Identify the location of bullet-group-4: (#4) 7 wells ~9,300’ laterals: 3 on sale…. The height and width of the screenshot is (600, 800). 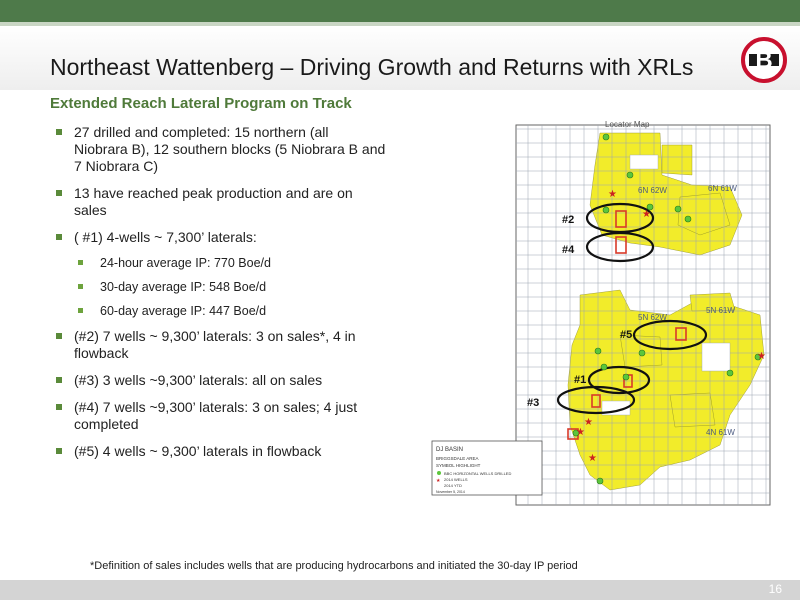
(221, 416).